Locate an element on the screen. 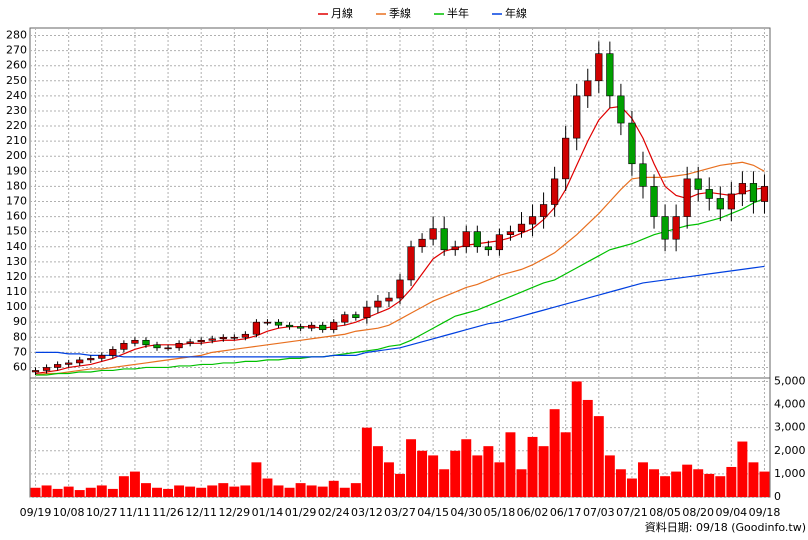 This screenshot has width=808, height=540. y2-tick-label: 1,000 is located at coordinates (790, 473).